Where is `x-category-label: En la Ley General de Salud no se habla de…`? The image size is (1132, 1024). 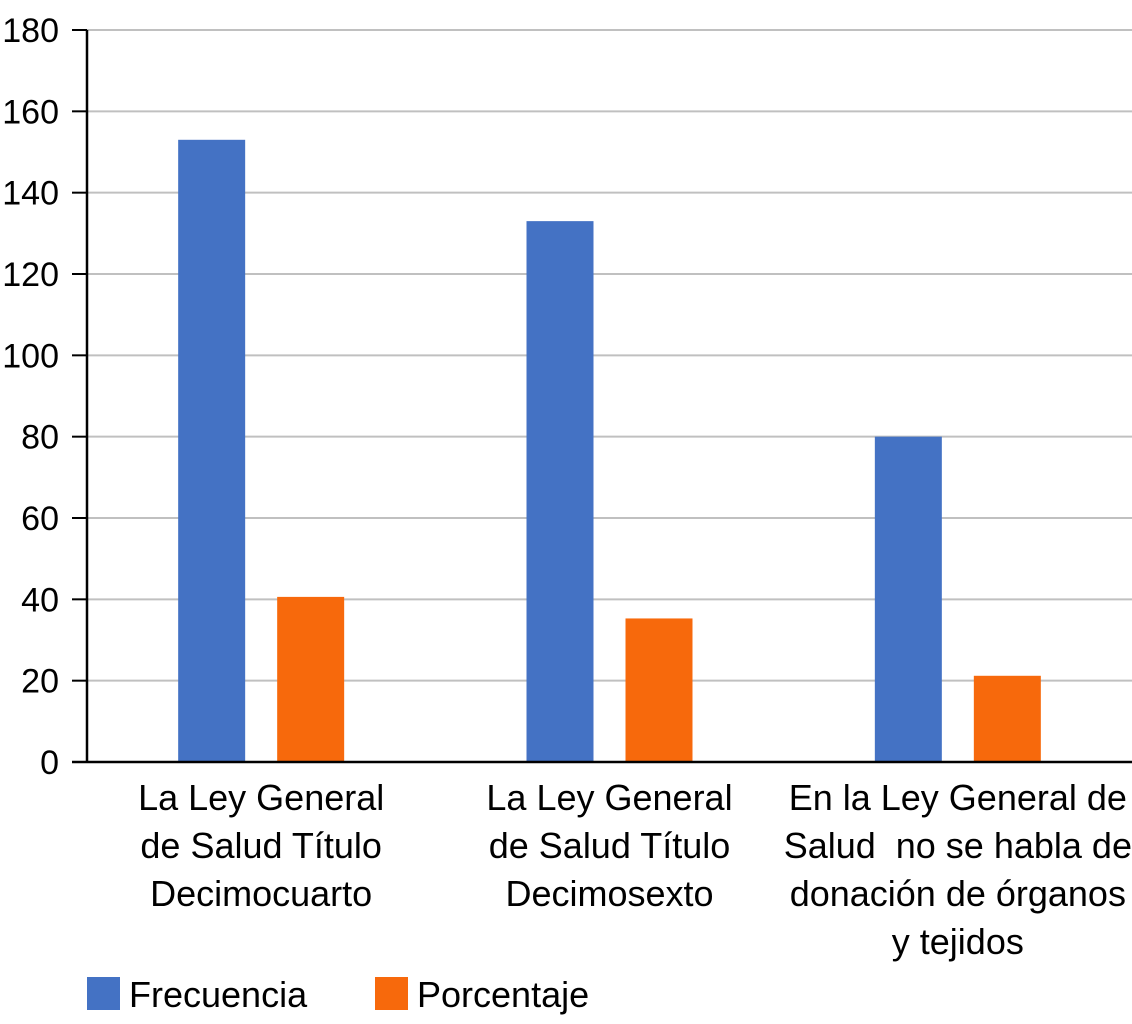
x-category-label: En la Ley General de Salud no se habla de… is located at coordinates (958, 869).